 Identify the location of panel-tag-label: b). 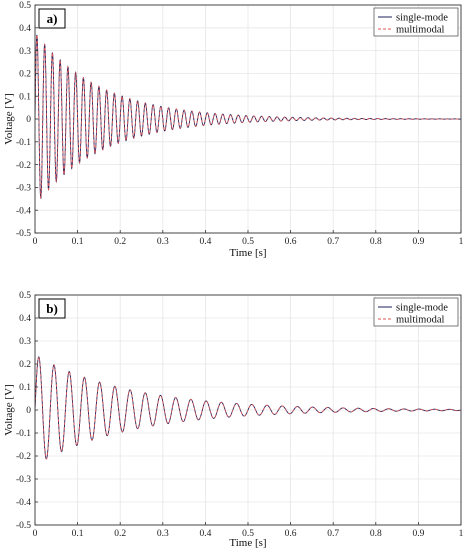
(52, 308).